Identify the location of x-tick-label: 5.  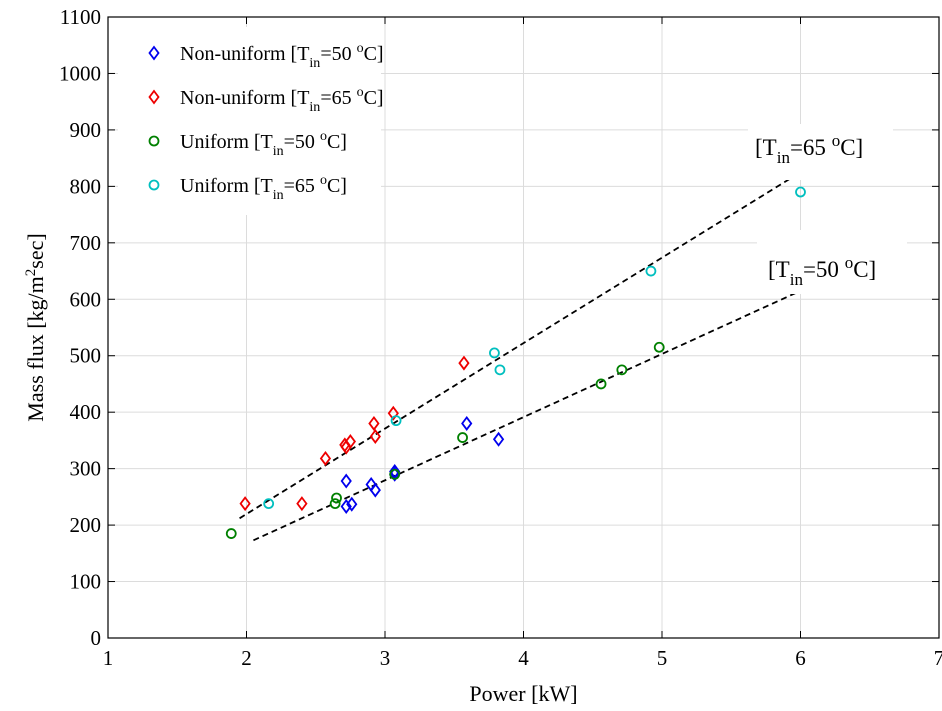
(662, 658).